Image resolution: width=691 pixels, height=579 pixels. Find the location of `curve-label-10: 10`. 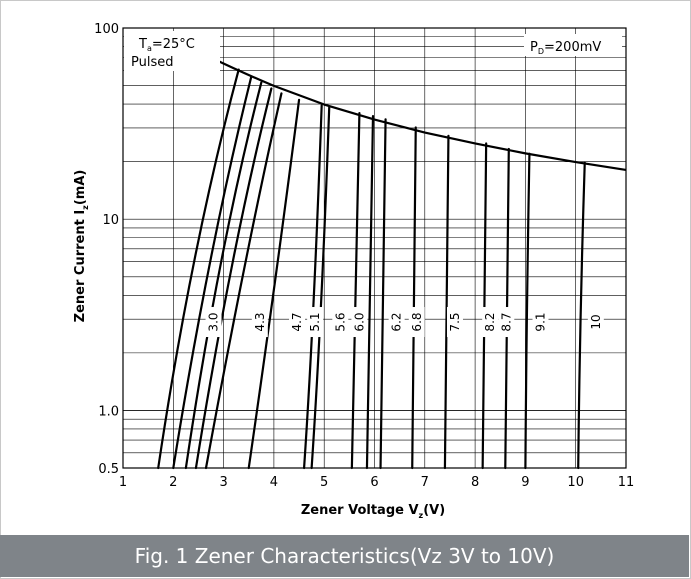

curve-label-10: 10 is located at coordinates (596, 321).